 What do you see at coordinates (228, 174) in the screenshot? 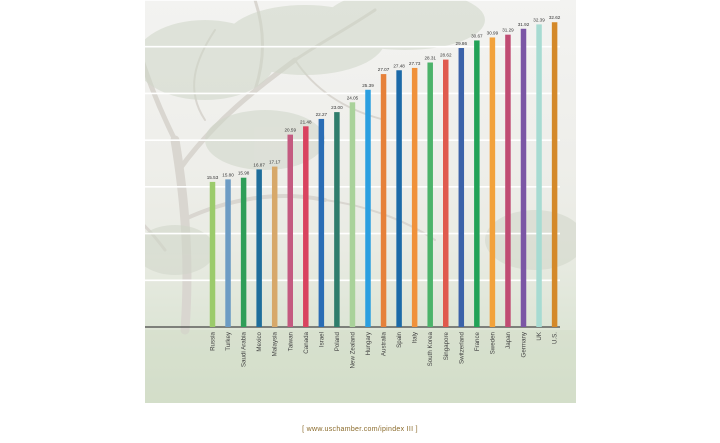
I see `value-label: 15.80` at bounding box center [228, 174].